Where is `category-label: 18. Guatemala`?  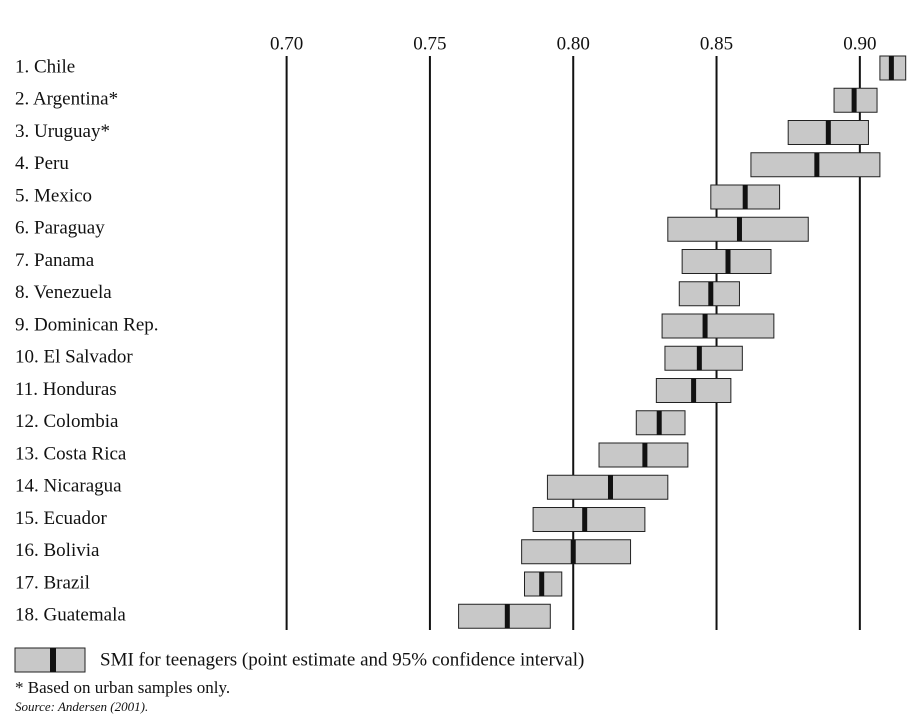
category-label: 18. Guatemala is located at coordinates (70, 615).